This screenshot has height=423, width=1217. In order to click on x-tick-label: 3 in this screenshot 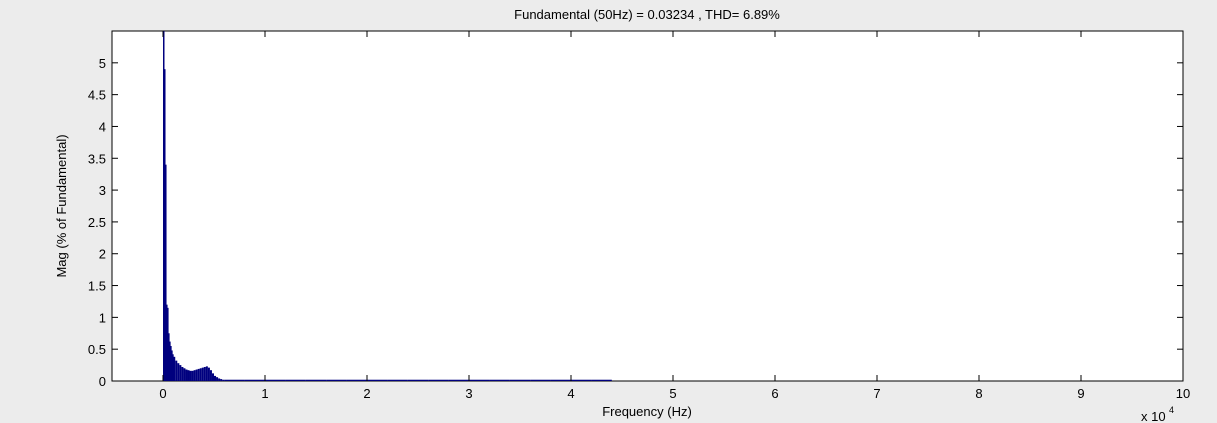, I will do `click(468, 393)`.